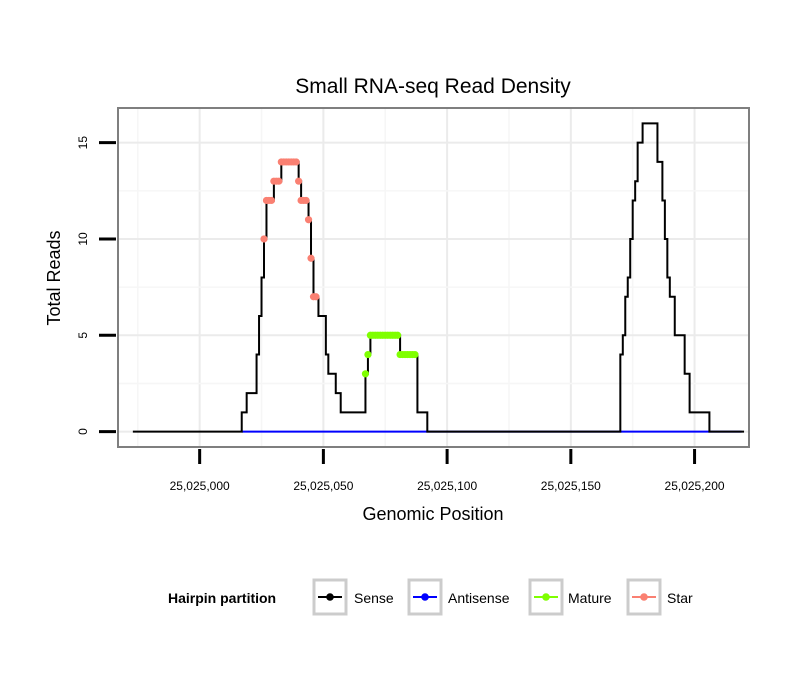 Image resolution: width=810 pixels, height=690 pixels. What do you see at coordinates (353, 597) in the screenshot?
I see `legend-item-sense: Sense` at bounding box center [353, 597].